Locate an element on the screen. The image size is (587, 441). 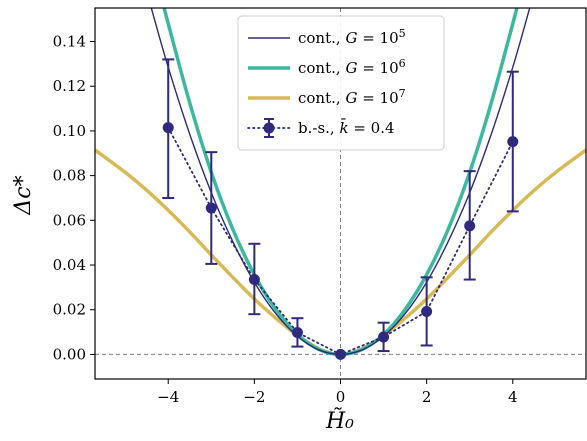
legend-entry-3: b.-s., k̄ = 0.4 is located at coordinates (321, 128).